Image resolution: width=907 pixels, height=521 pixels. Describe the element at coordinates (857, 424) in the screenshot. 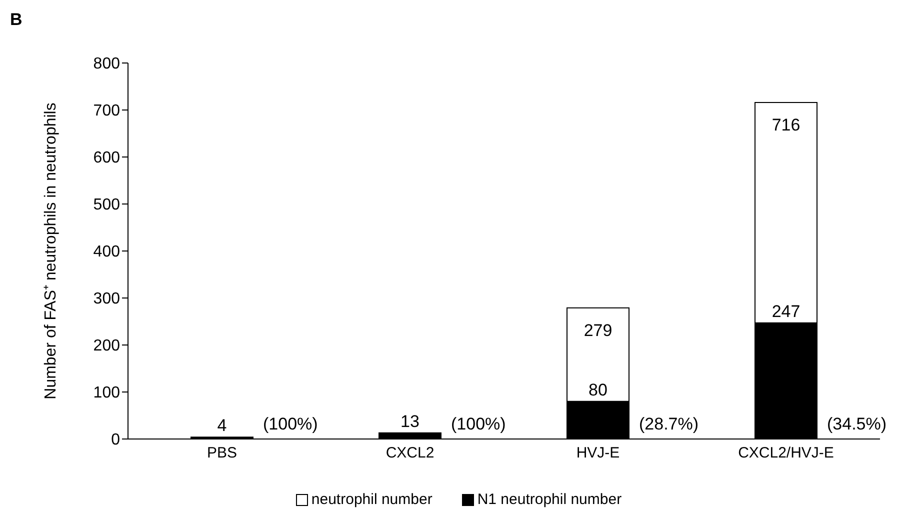

I see `annotation: (34.5%)` at that location.